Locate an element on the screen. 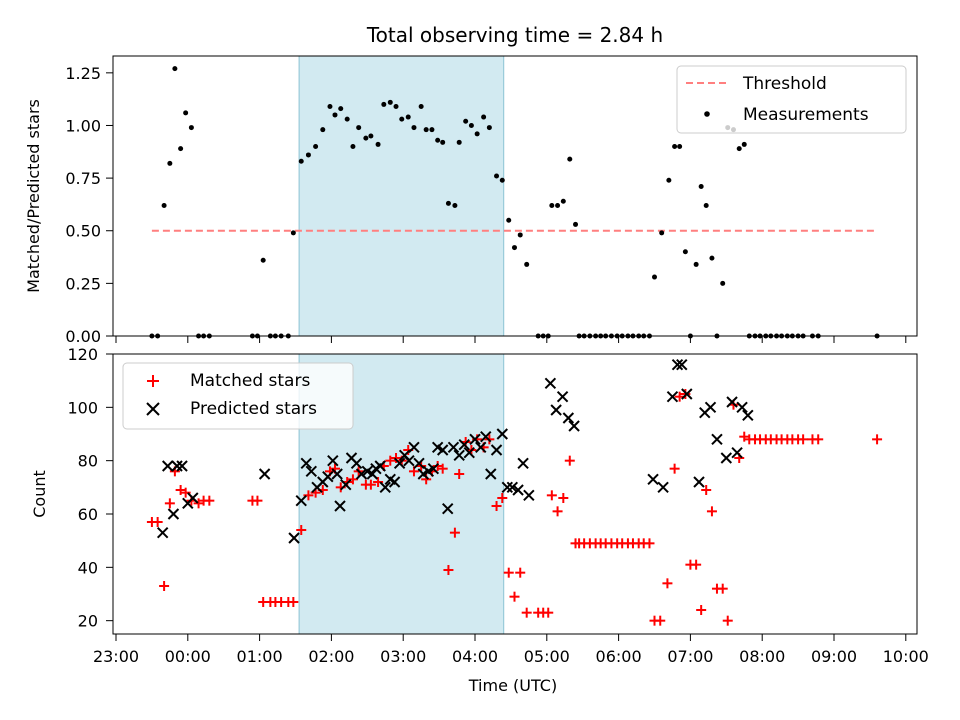  y-tick-label: 120 is located at coordinates (82, 354).